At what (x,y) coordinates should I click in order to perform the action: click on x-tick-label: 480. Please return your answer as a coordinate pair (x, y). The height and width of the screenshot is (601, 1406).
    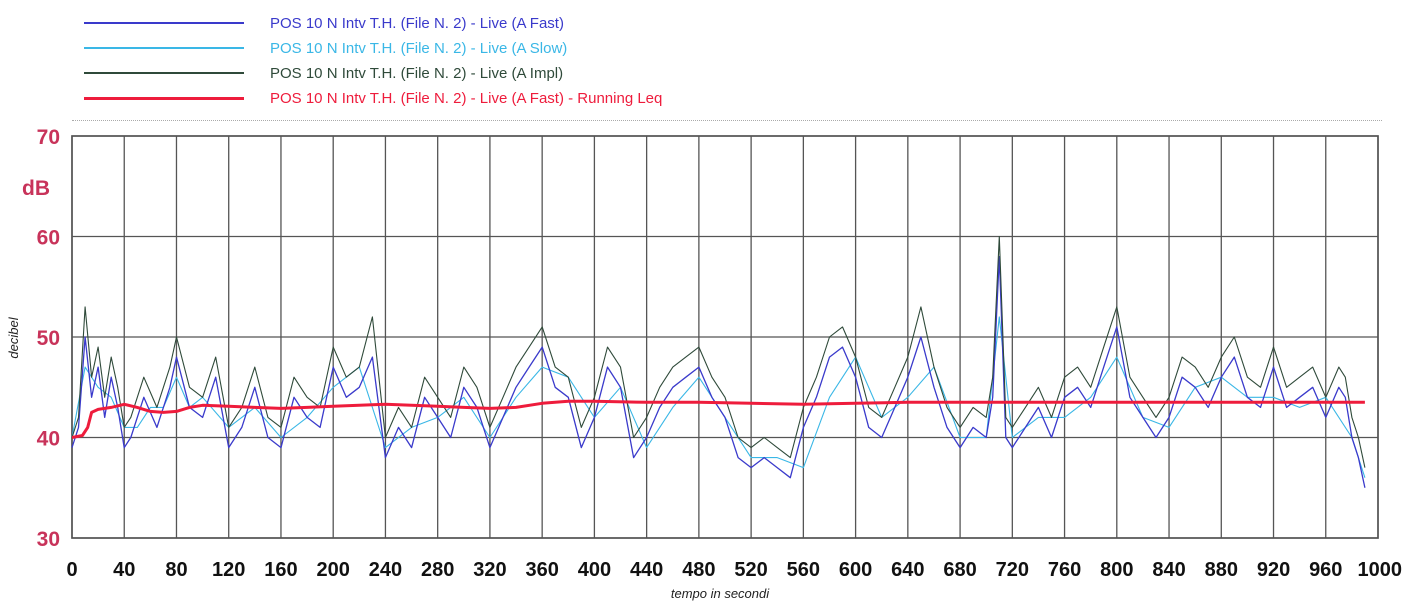
    Looking at the image, I should click on (698, 570).